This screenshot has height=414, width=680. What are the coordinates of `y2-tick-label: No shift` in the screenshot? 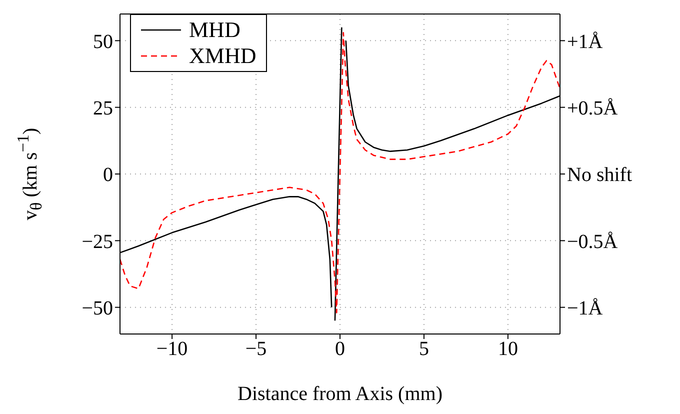 It's located at (599, 175).